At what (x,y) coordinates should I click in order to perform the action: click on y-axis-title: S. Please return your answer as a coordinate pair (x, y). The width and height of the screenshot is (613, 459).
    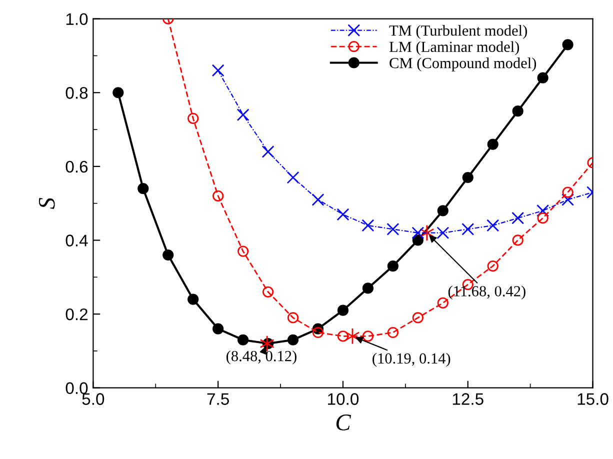
    Looking at the image, I should click on (46, 203).